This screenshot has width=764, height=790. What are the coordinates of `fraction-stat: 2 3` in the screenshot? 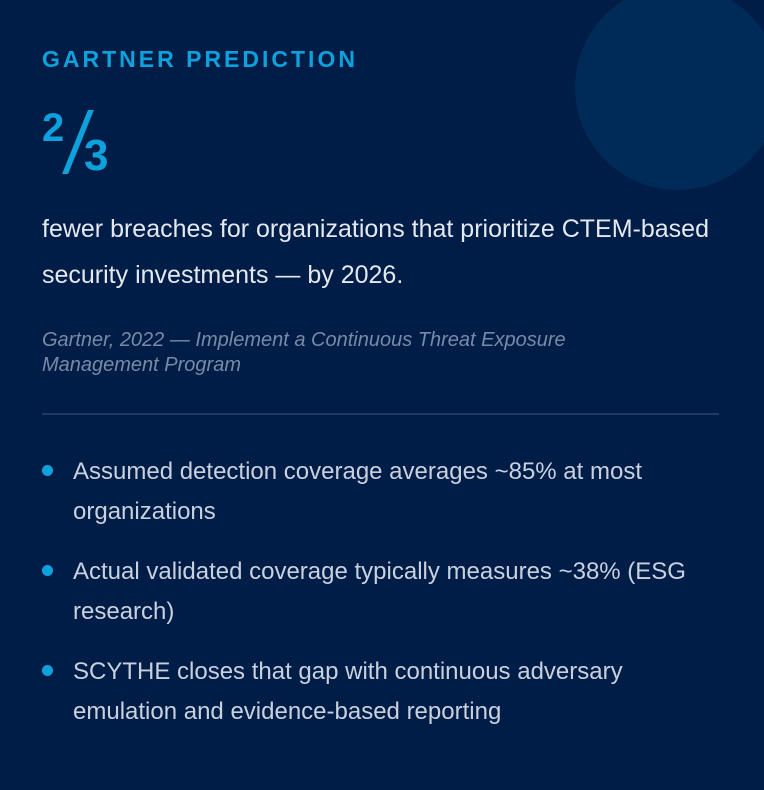 It's located at (79, 143).